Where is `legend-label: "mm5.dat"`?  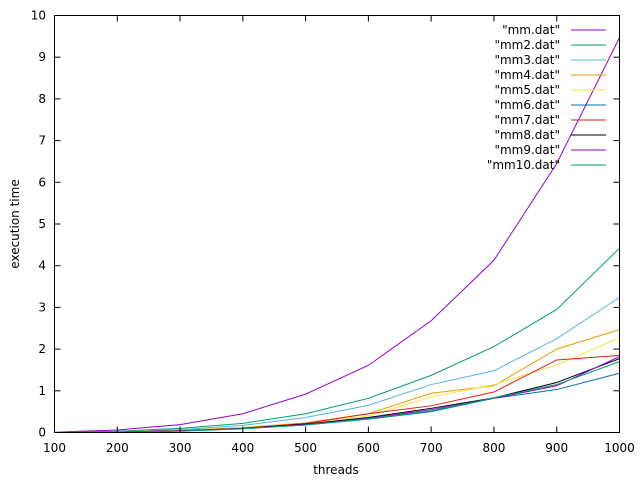 legend-label: "mm5.dat" is located at coordinates (527, 90).